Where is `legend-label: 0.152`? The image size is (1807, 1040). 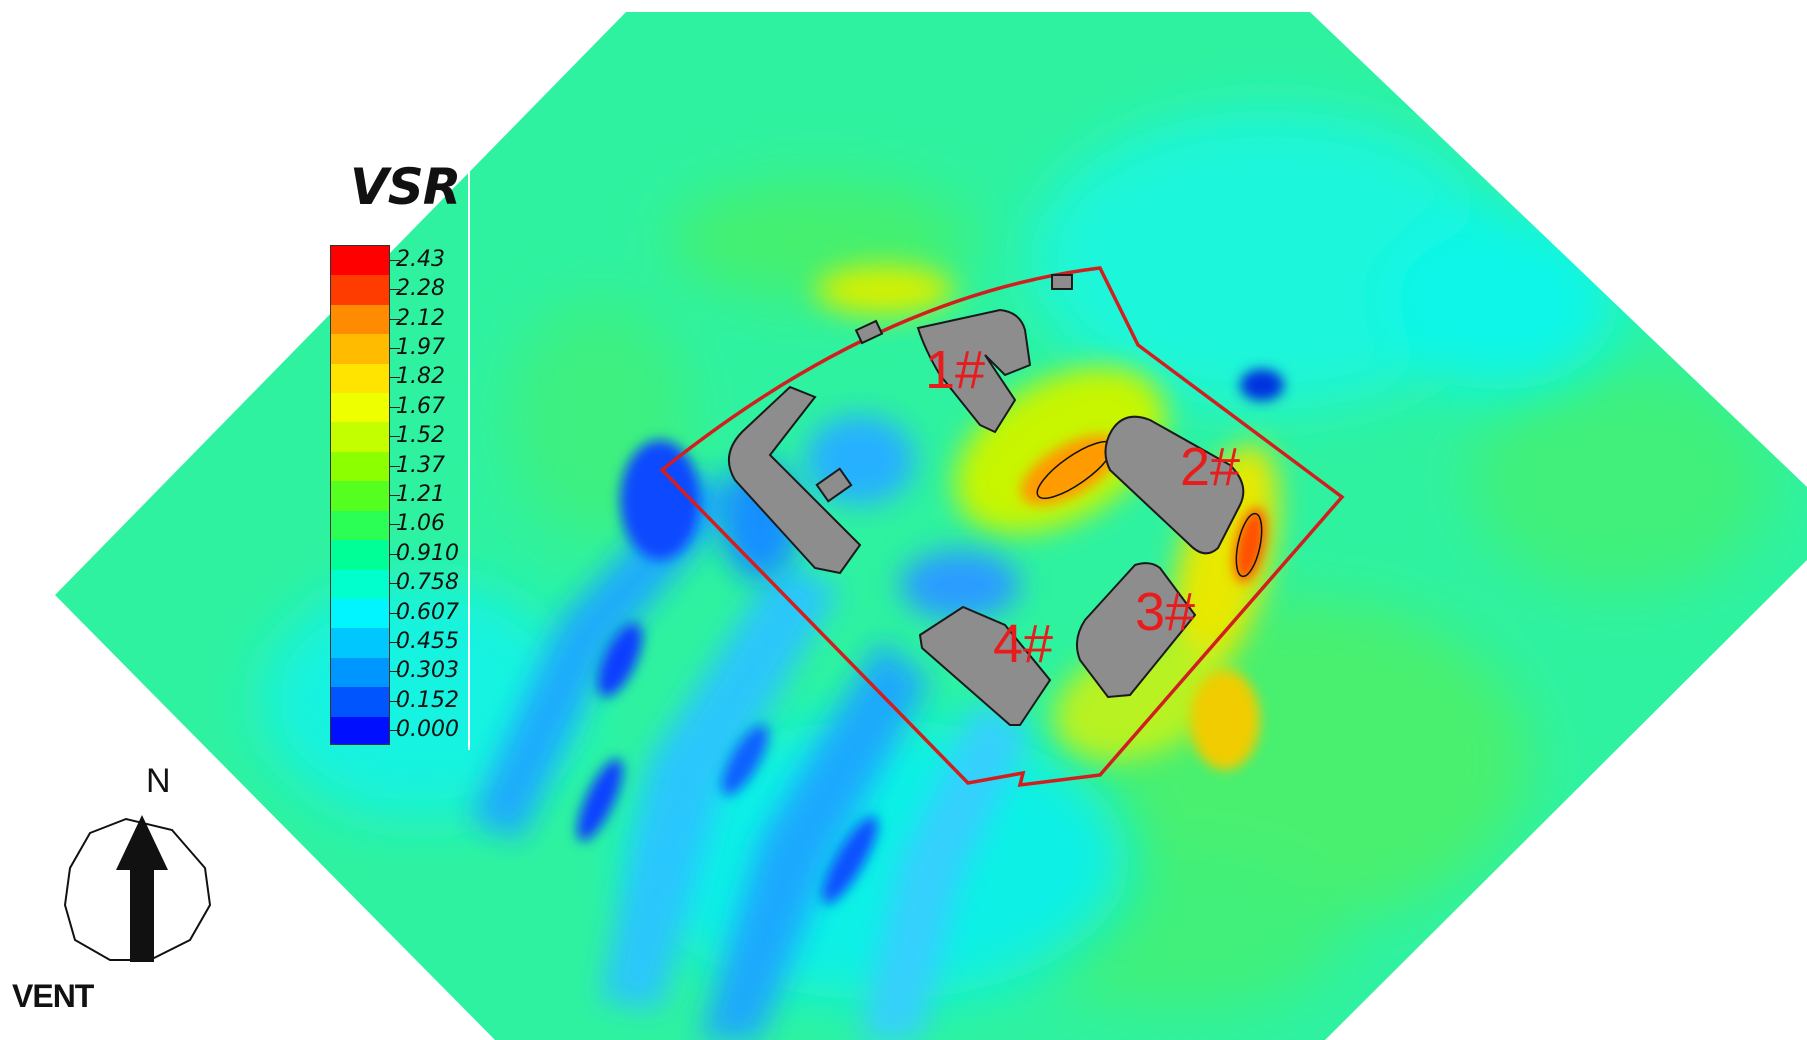
legend-label: 0.152 is located at coordinates (427, 700).